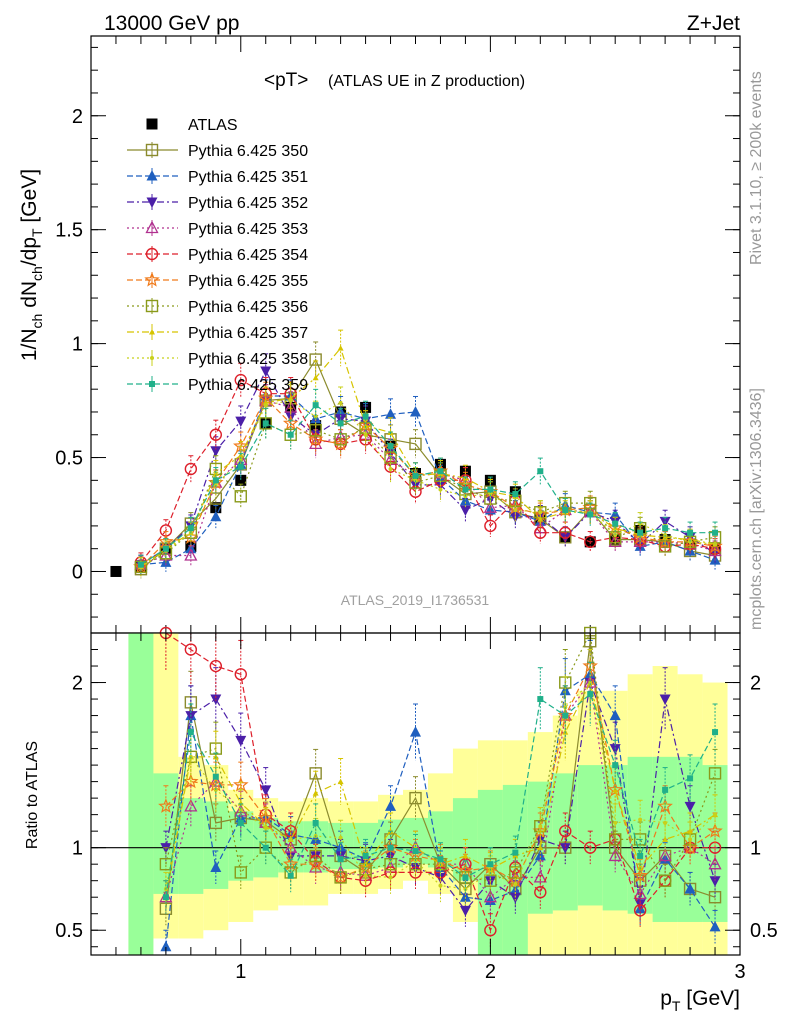  Describe the element at coordinates (713, 23) in the screenshot. I see `header-right: Z+Jet` at that location.